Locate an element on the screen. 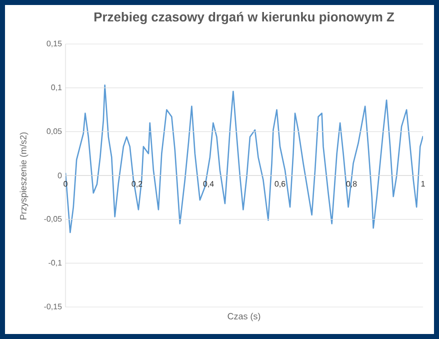 Image resolution: width=439 pixels, height=339 pixels. chart-title: Przebieg czasowy drgań w kierunku pionowym Z is located at coordinates (244, 18).